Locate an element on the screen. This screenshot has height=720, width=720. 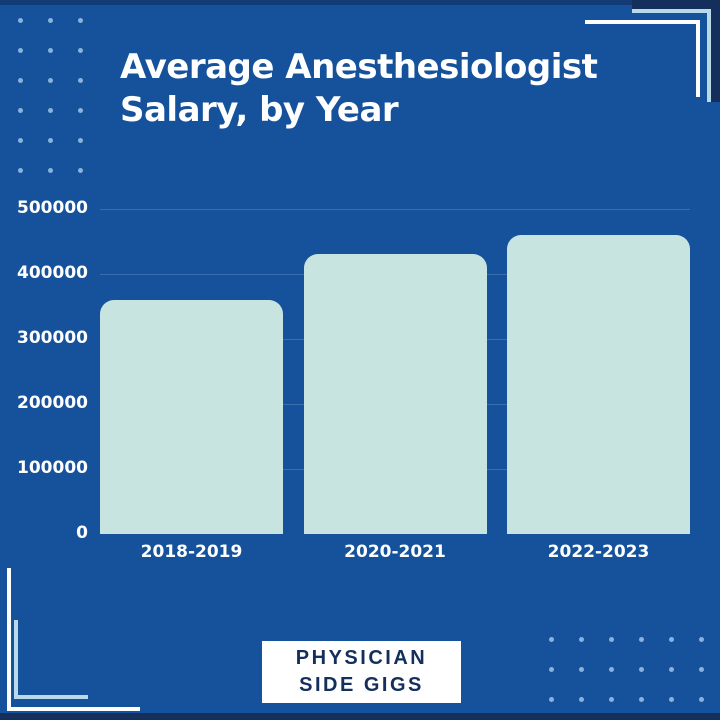
chart-title-line1: Average Anesthesiologist is located at coordinates (359, 67).